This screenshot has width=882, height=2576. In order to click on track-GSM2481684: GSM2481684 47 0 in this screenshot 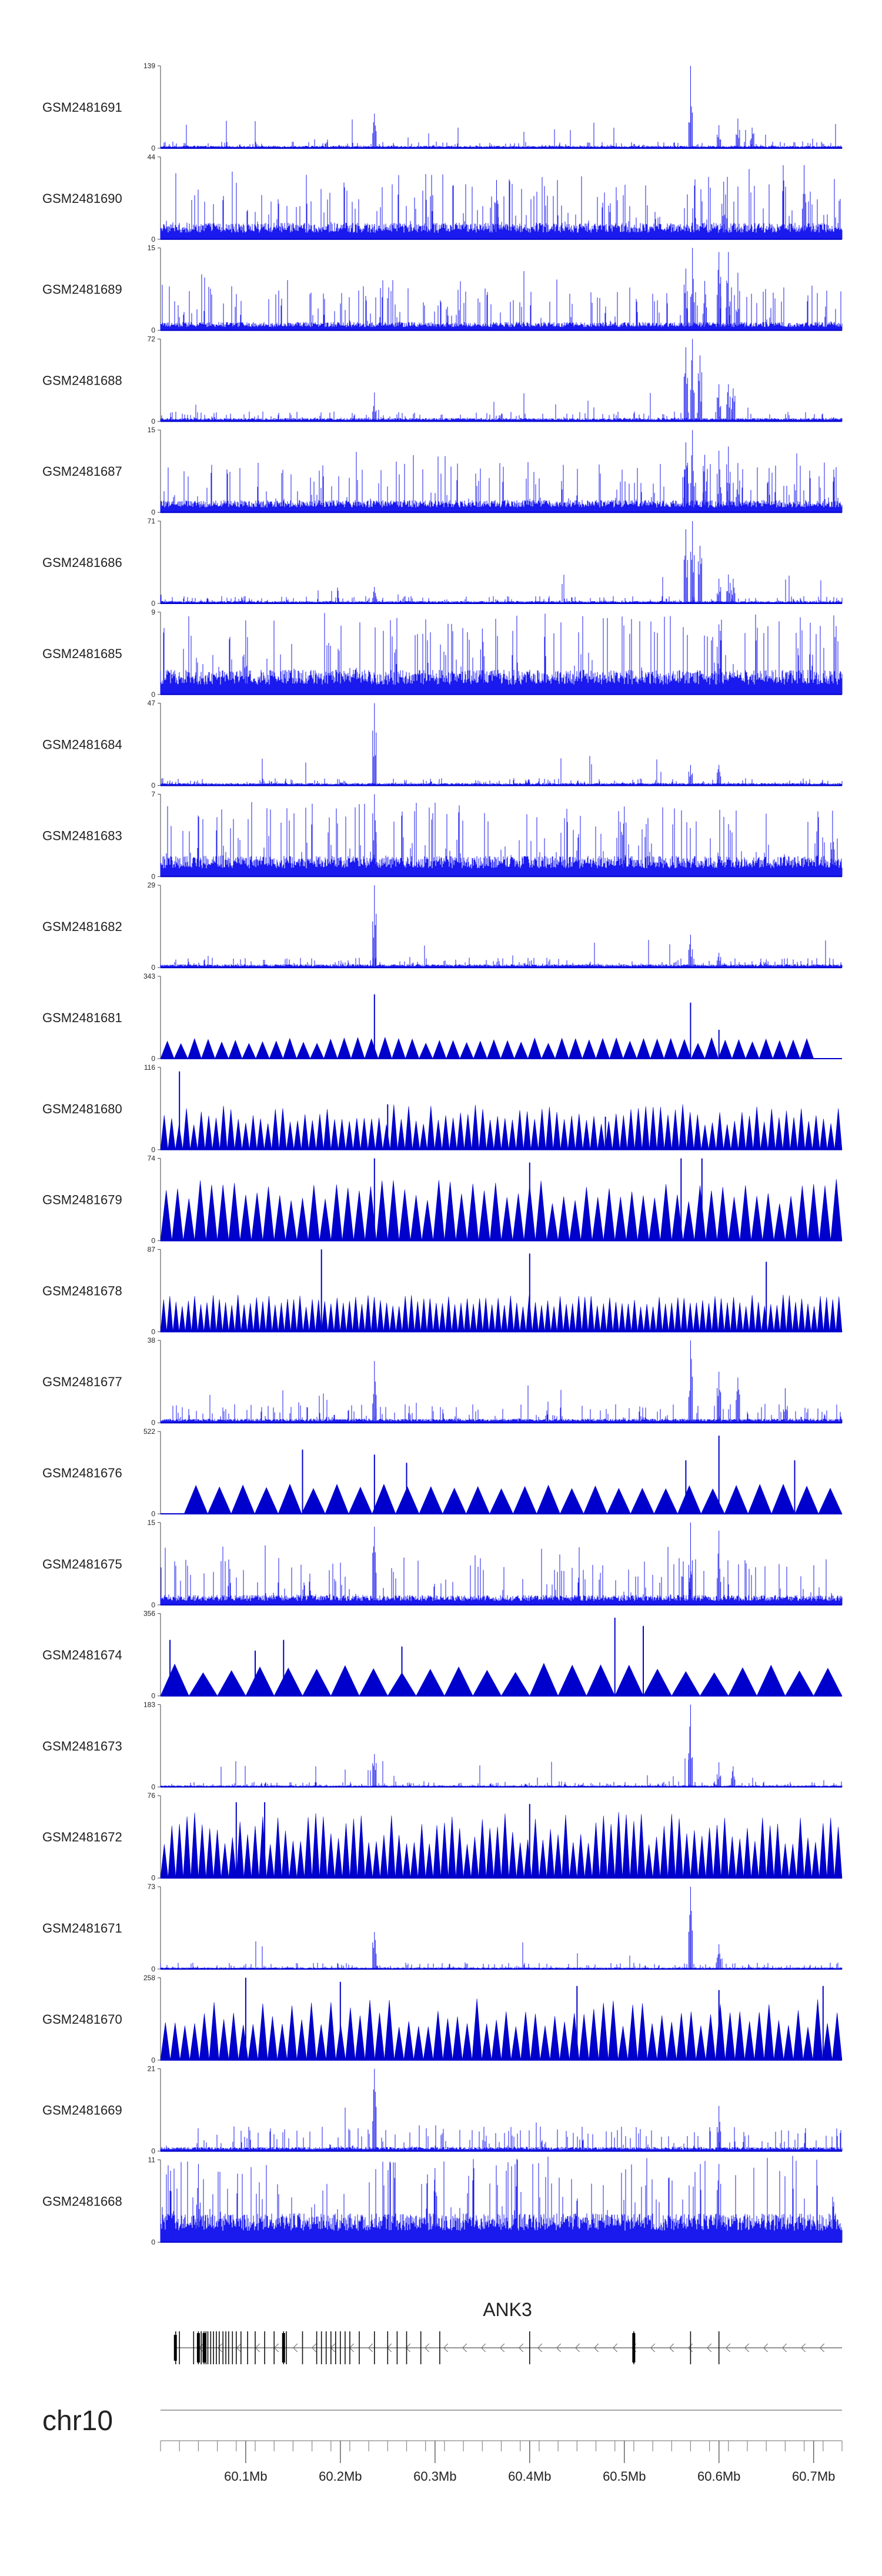, I will do `click(442, 744)`.